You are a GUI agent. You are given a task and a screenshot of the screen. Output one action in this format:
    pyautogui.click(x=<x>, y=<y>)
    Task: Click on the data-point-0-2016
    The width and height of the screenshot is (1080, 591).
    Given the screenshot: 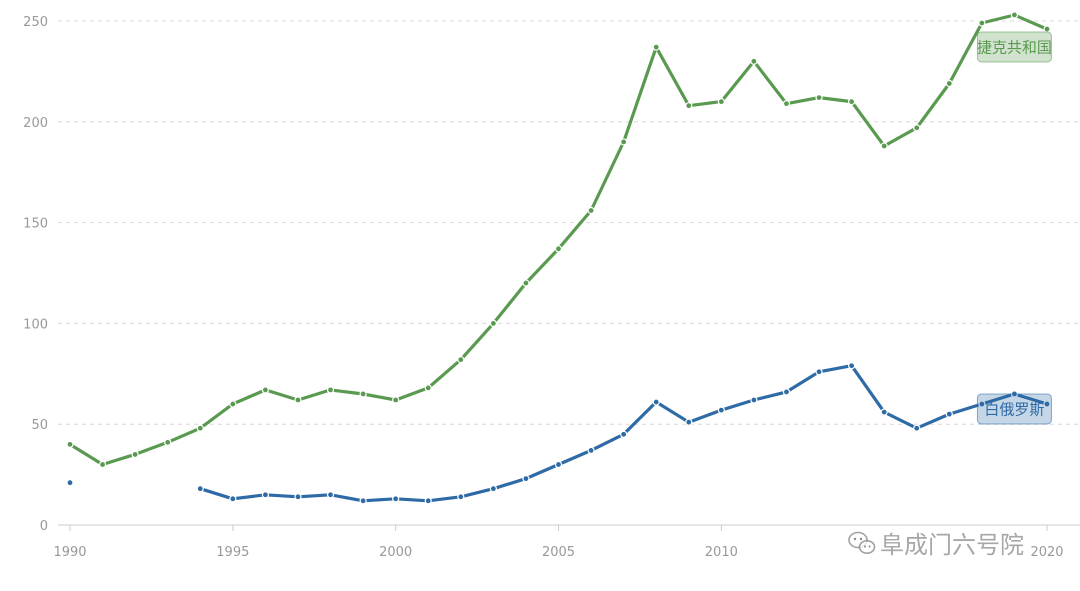 What is the action you would take?
    pyautogui.click(x=917, y=128)
    